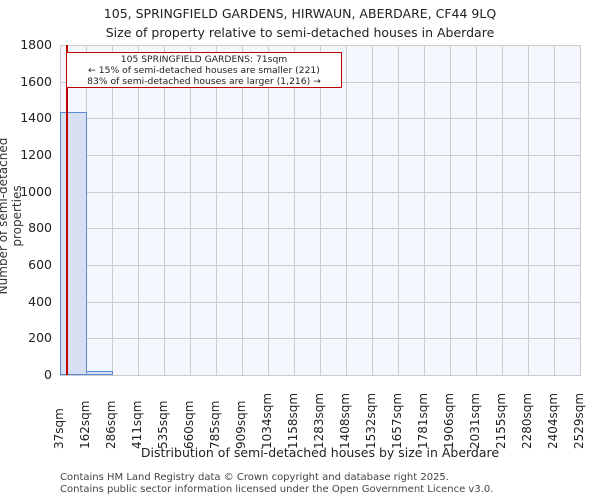 The height and width of the screenshot is (500, 600). What do you see at coordinates (267, 420) in the screenshot?
I see `x-tick-label: 1034sqm` at bounding box center [267, 420].